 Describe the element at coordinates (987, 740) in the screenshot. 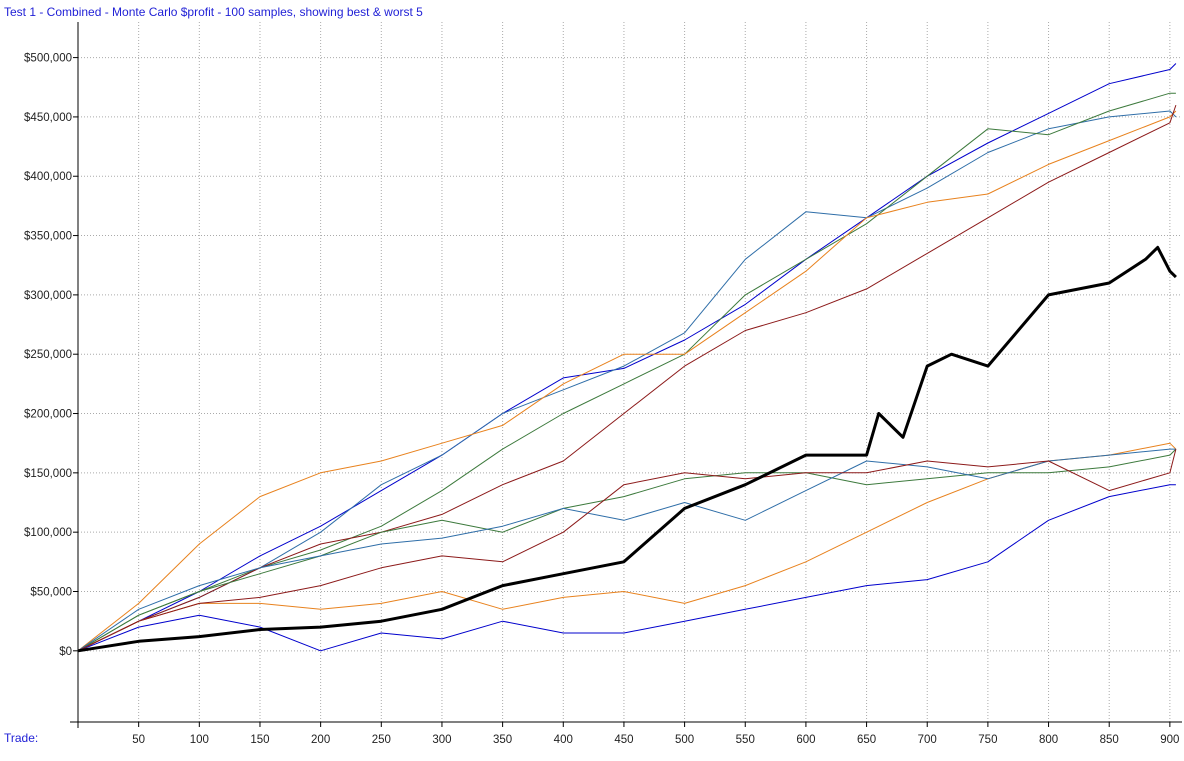

I see `x-tick-label-14: 750` at that location.